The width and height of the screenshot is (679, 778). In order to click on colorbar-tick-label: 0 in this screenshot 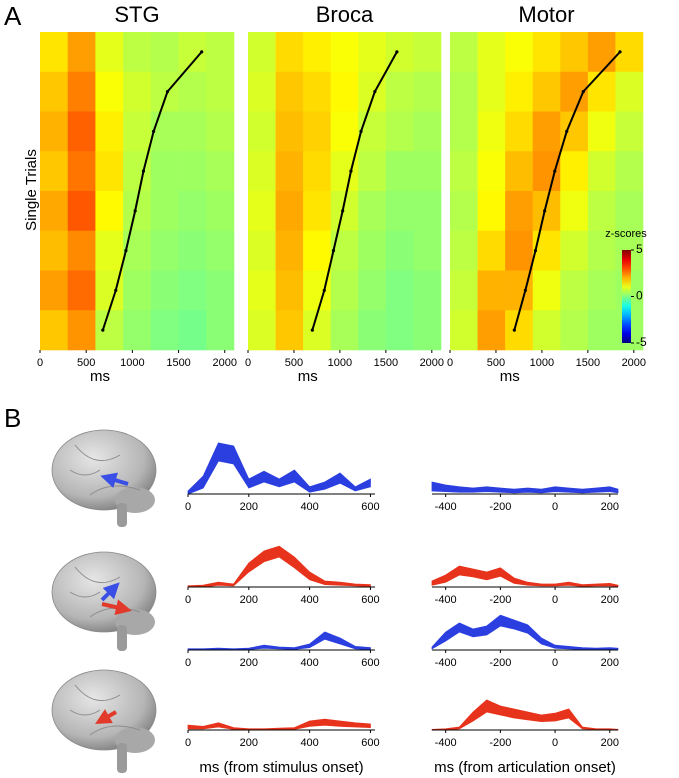, I will do `click(639, 296)`.